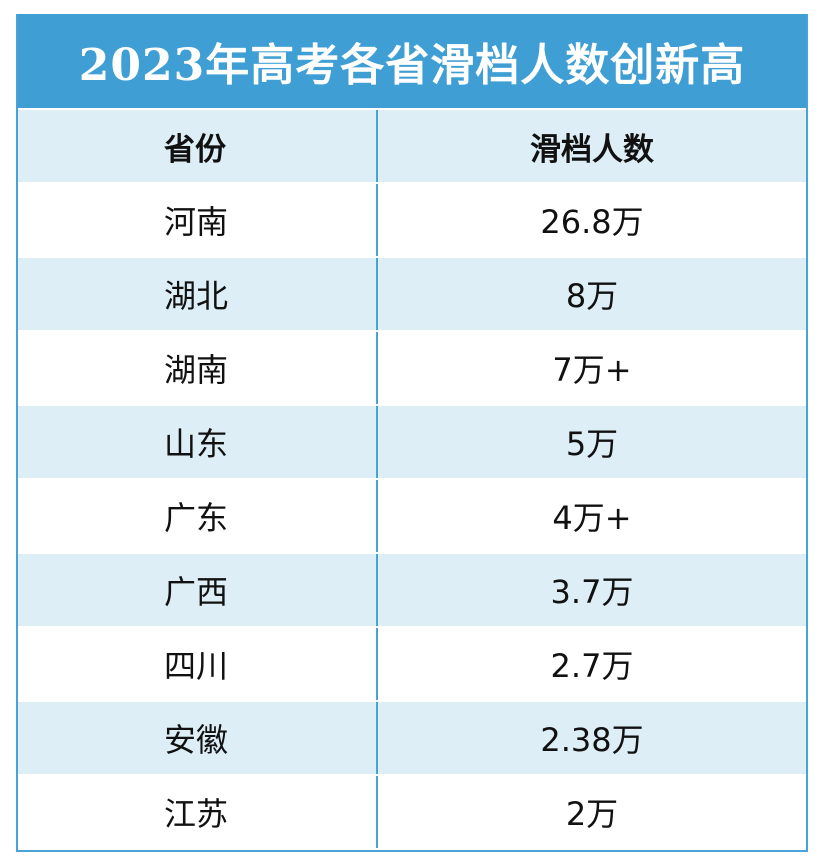 The image size is (824, 866). Describe the element at coordinates (412, 663) in the screenshot. I see `table-row: 四川 2.7万` at that location.